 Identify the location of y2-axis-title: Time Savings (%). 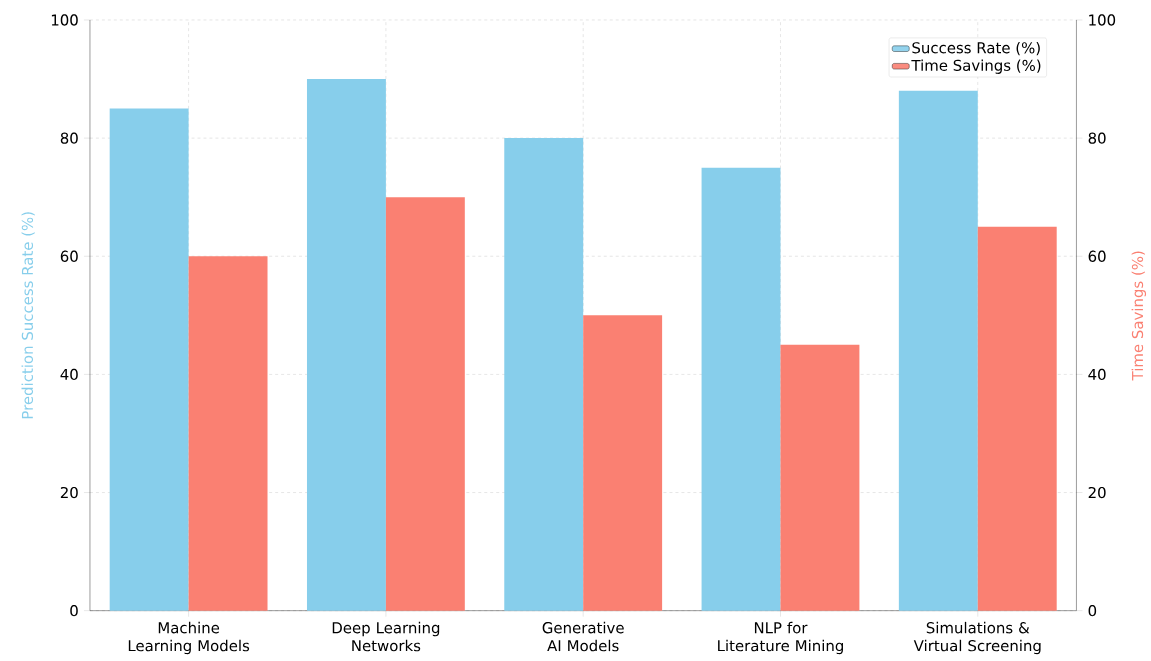
(1139, 316).